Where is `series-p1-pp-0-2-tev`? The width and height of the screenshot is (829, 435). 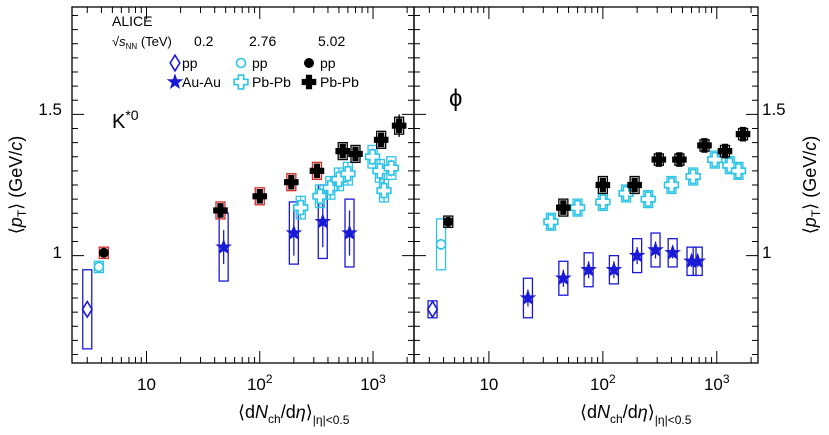 series-p1-pp-0-2-tev is located at coordinates (432, 309).